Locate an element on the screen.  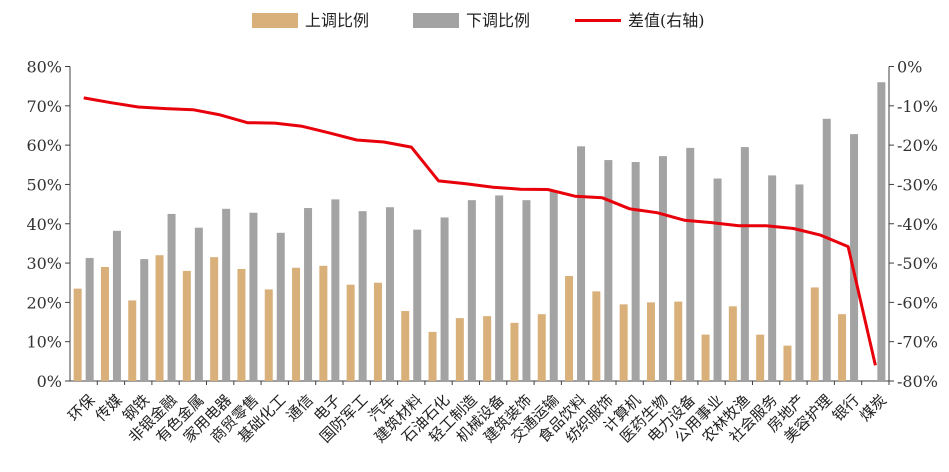
legend: 上调比例 下调比例 差值(右轴) is located at coordinates (478, 20).